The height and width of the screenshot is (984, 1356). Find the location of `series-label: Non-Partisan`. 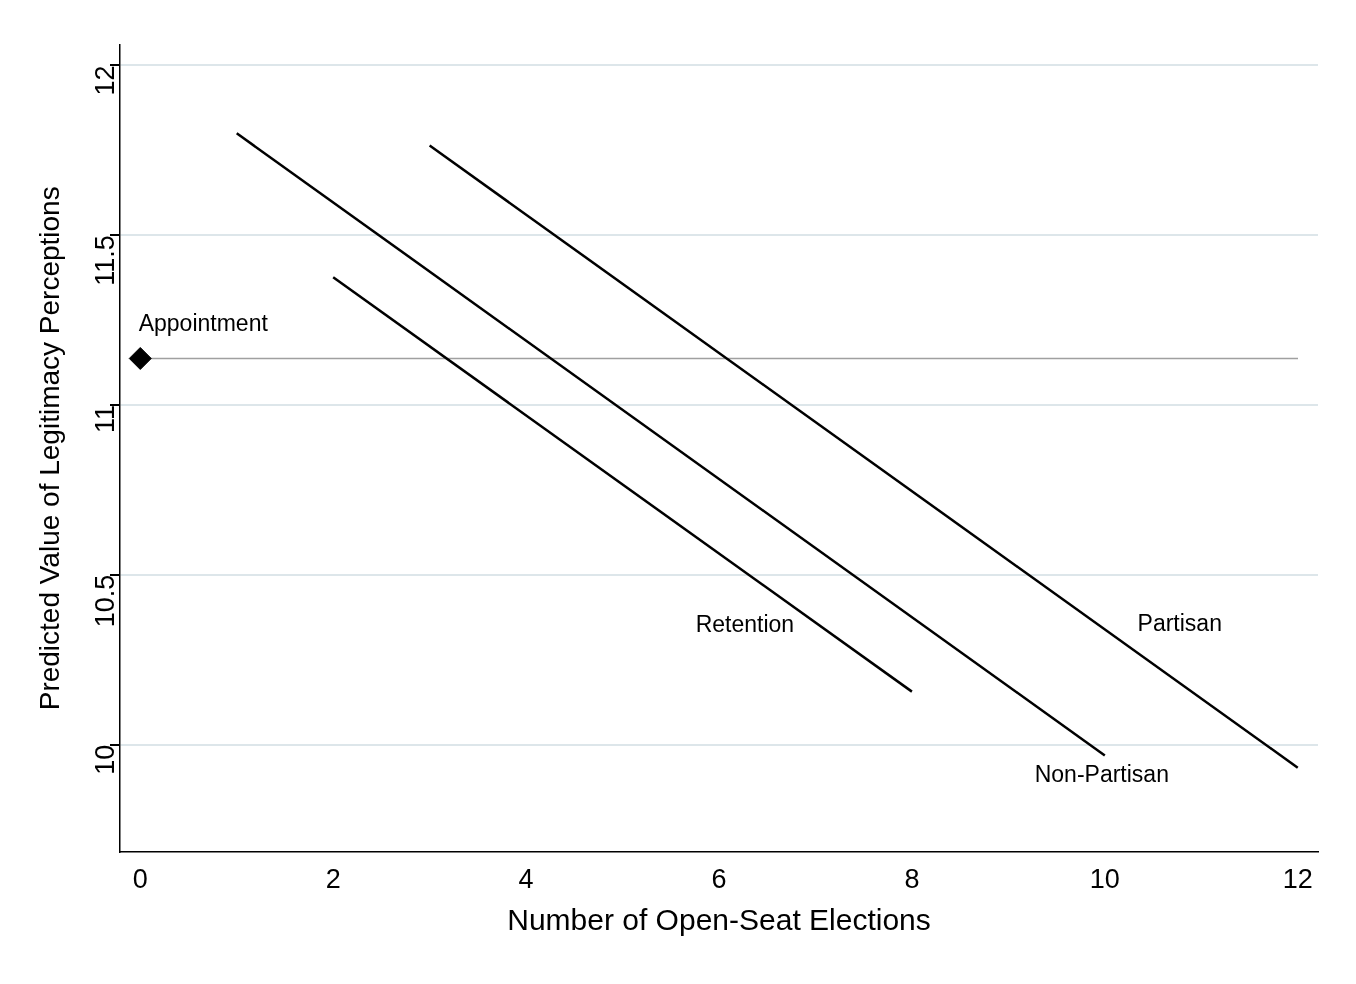

series-label: Non-Partisan is located at coordinates (1101, 773).